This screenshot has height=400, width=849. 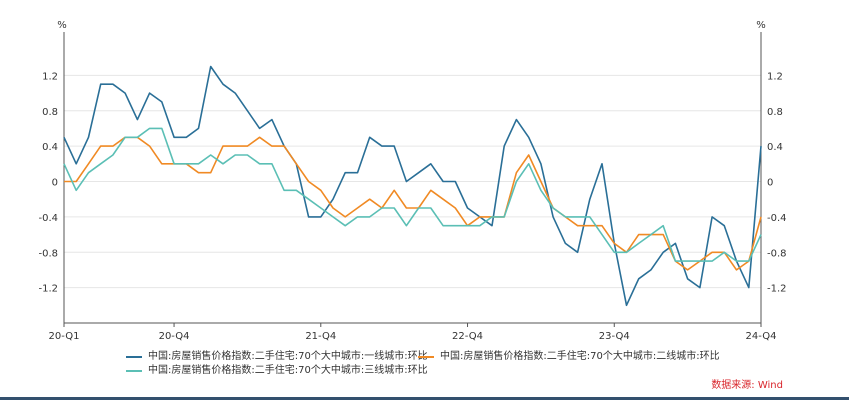 What do you see at coordinates (777, 253) in the screenshot?
I see `y-tick-label-right: -0.8` at bounding box center [777, 253].